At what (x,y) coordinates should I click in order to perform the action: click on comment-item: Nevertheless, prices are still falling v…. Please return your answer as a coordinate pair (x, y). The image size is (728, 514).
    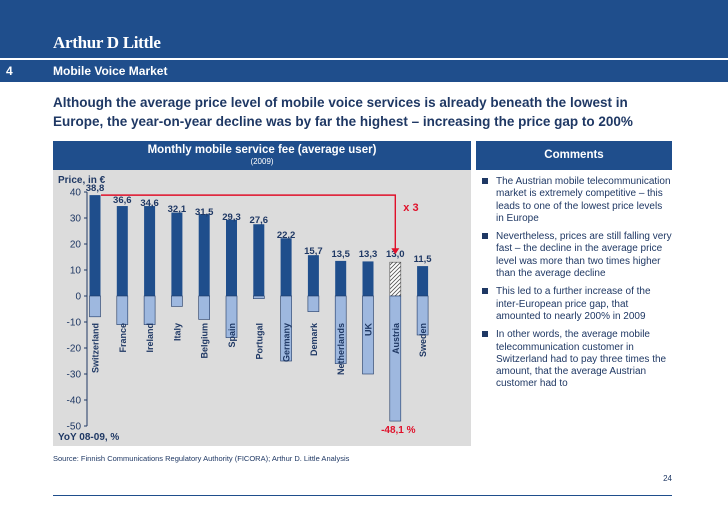
    Looking at the image, I should click on (574, 255).